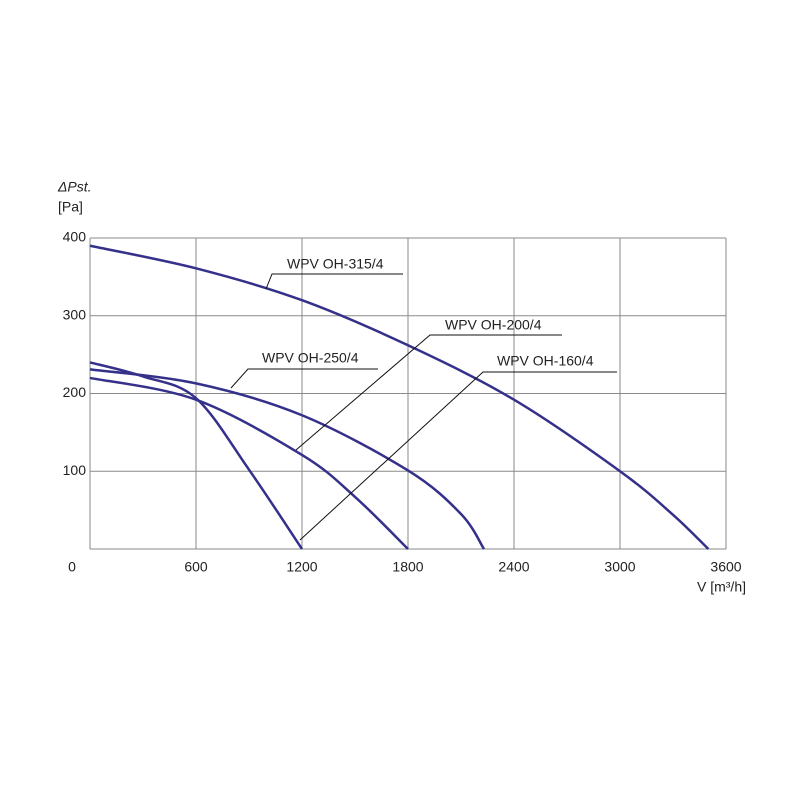 The image size is (800, 800). What do you see at coordinates (75, 314) in the screenshot?
I see `y-tick-label: 300` at bounding box center [75, 314].